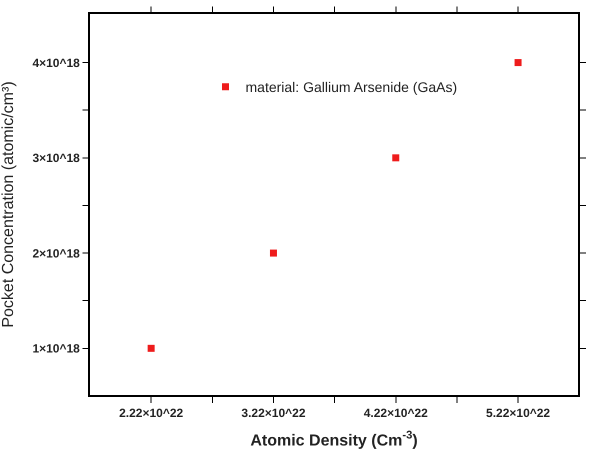  What do you see at coordinates (56, 349) in the screenshot?
I see `y-tick-label: 1×10^18` at bounding box center [56, 349].